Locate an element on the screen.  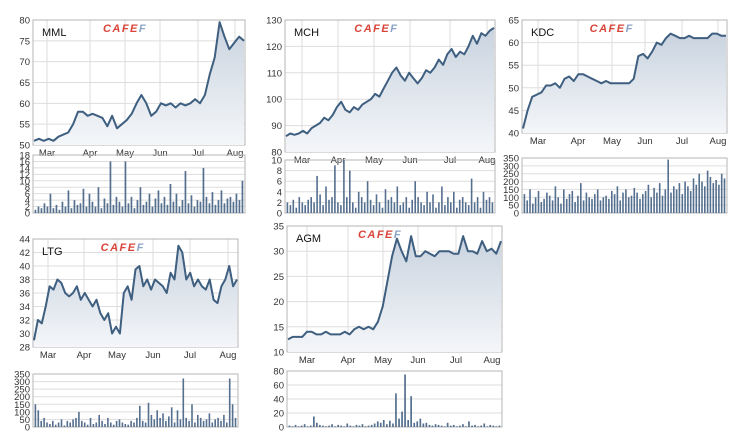
volume-ytick-label: 12 is located at coordinates (24, 175).